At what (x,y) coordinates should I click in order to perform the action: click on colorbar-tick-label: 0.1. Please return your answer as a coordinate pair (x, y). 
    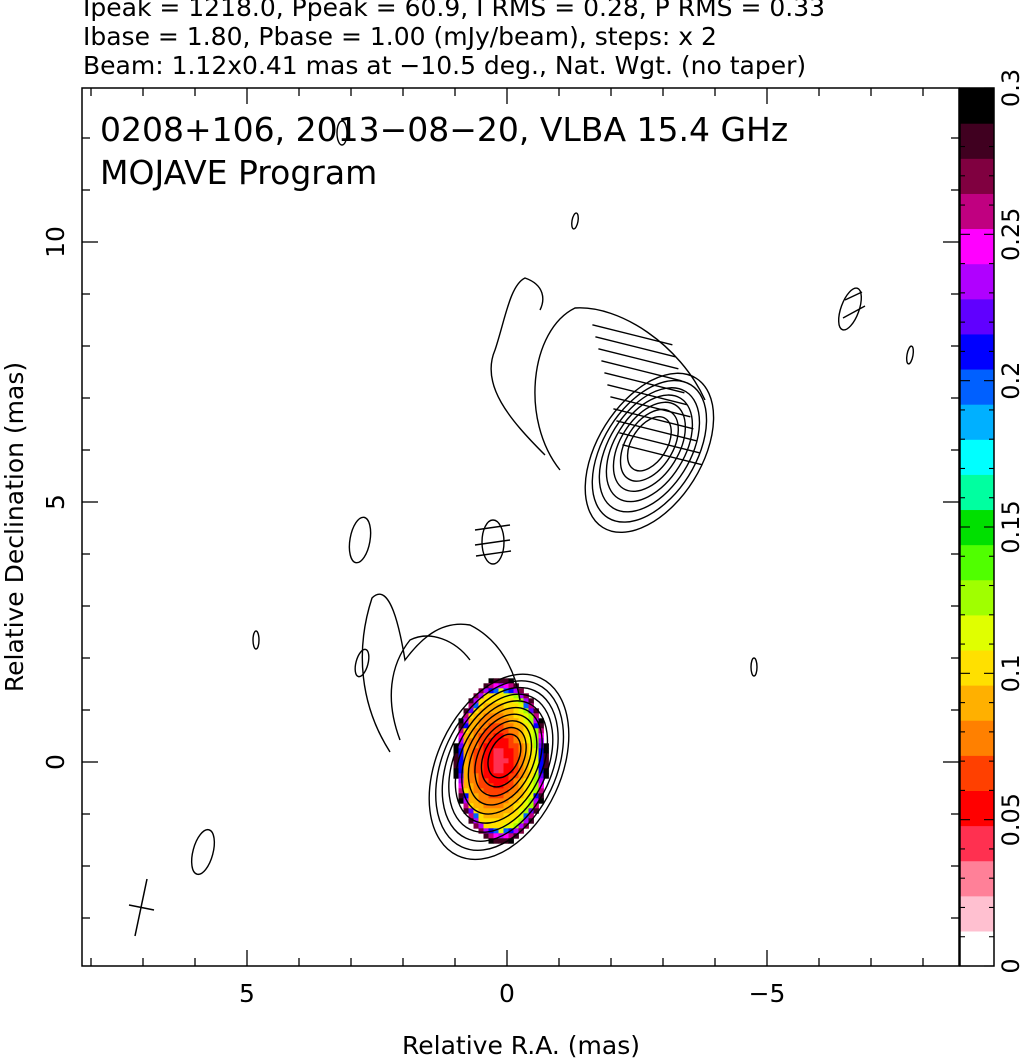
    Looking at the image, I should click on (1009, 673).